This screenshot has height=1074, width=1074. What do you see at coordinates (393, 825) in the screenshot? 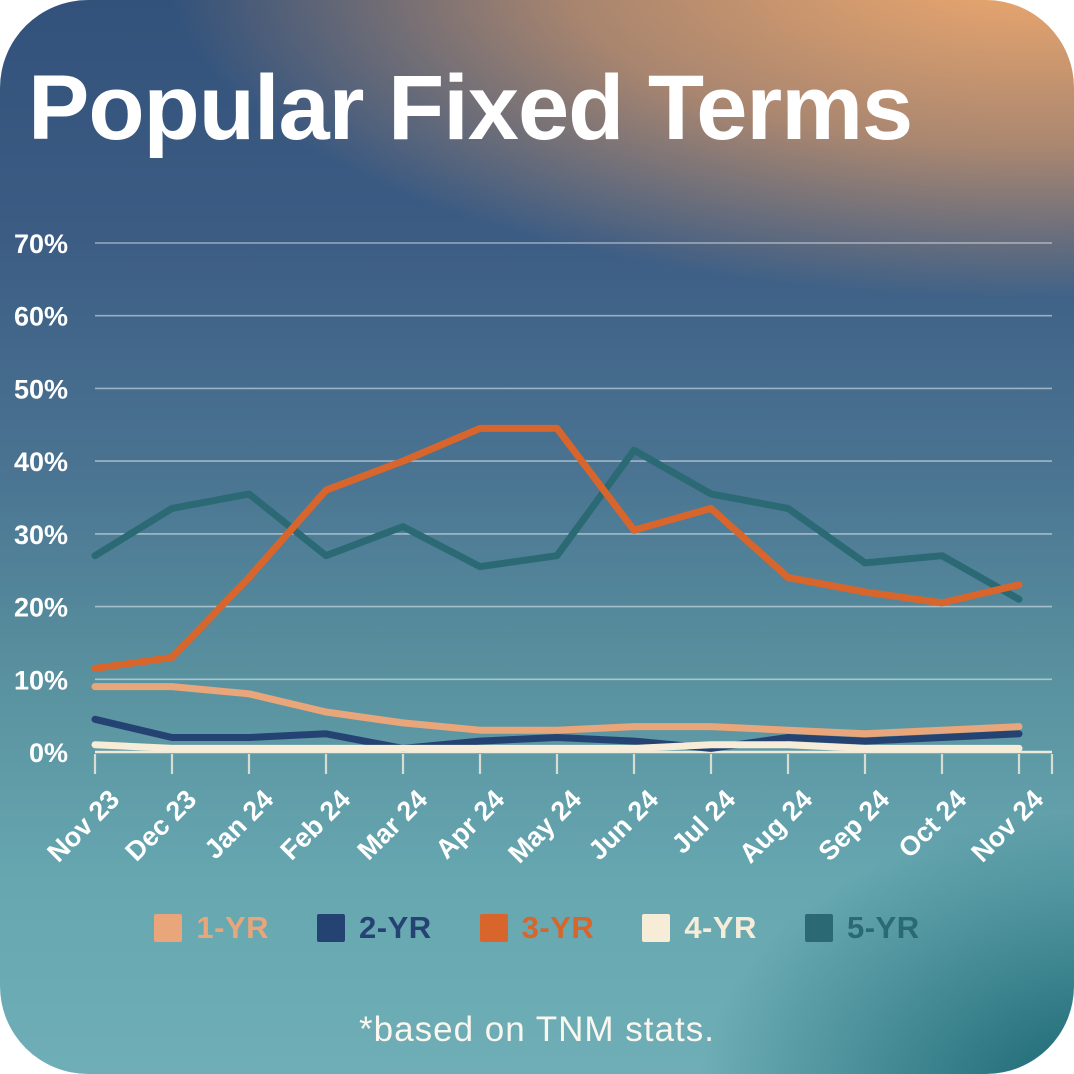
I see `x-axis-label: Mar 24` at bounding box center [393, 825].